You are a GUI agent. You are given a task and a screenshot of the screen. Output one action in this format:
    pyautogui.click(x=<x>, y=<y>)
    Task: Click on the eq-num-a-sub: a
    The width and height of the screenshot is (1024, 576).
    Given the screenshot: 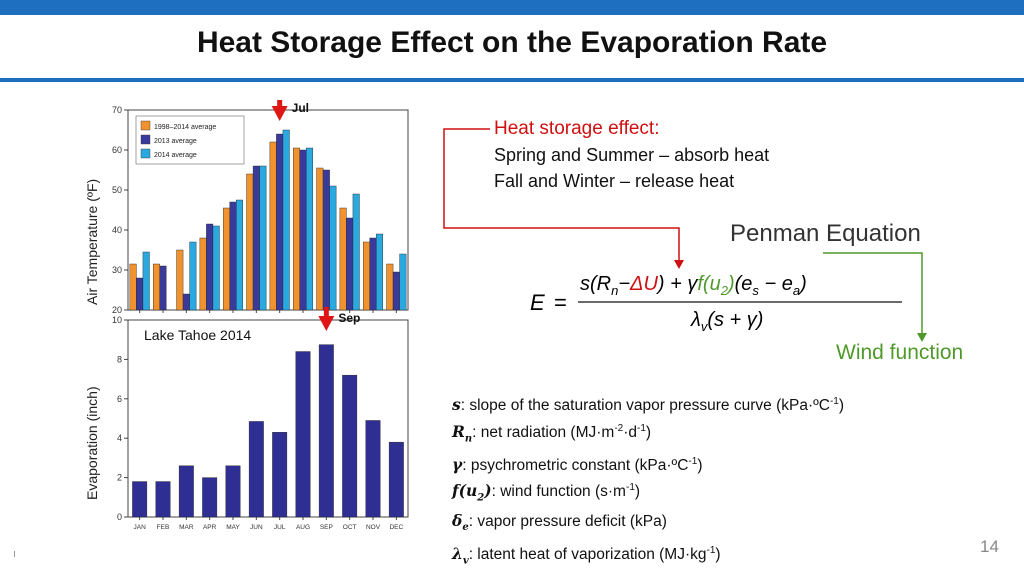 What is the action you would take?
    pyautogui.click(x=796, y=290)
    